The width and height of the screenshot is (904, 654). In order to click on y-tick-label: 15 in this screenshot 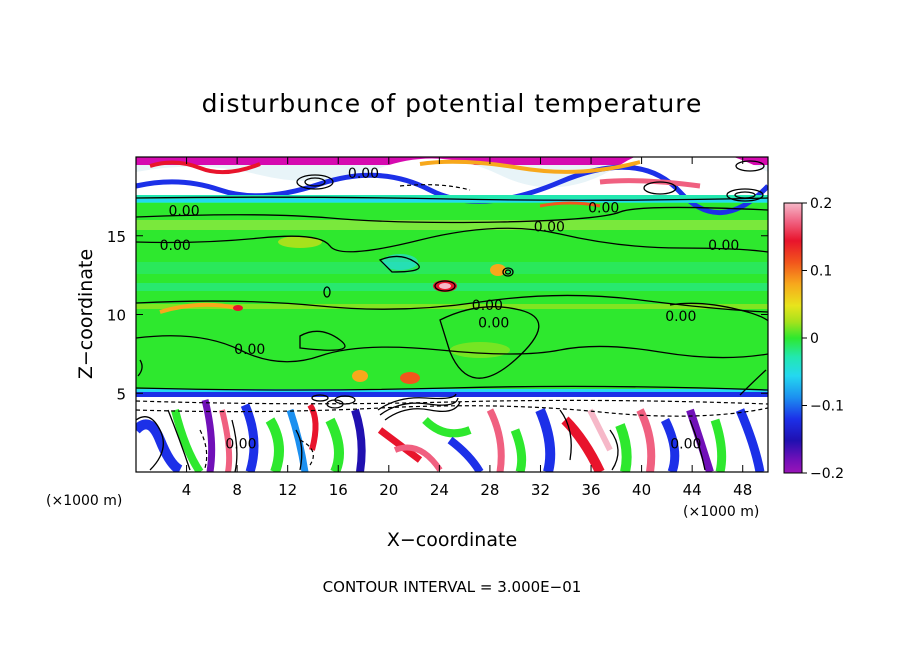, I will do `click(116, 237)`.